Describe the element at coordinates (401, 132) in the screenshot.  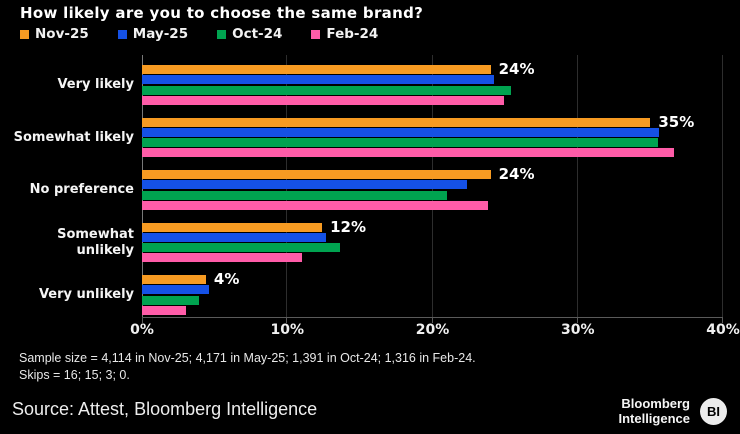
I see `bar-may-25-somewhat-likely` at that location.